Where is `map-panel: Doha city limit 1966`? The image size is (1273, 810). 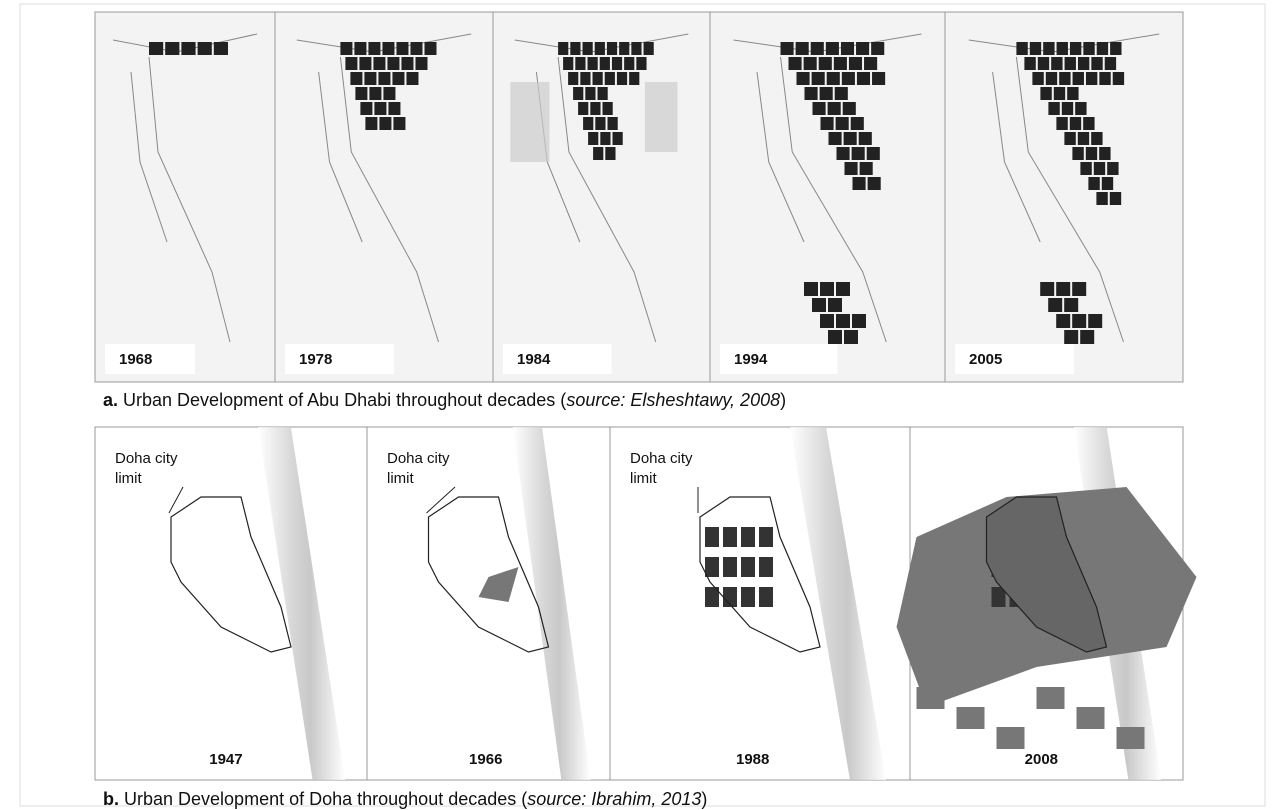 map-panel: Doha city limit 1966 is located at coordinates (488, 603).